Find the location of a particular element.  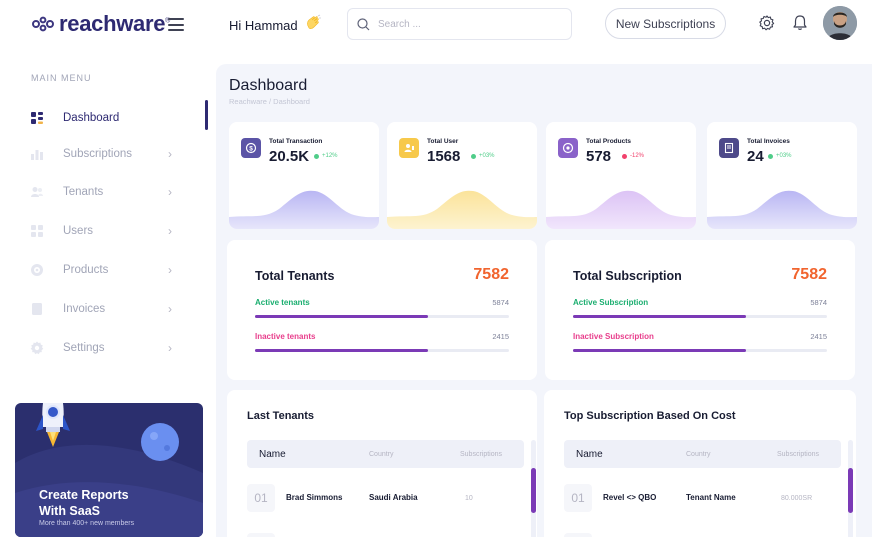

active-subscription-label: Active Subscription is located at coordinates (611, 302).